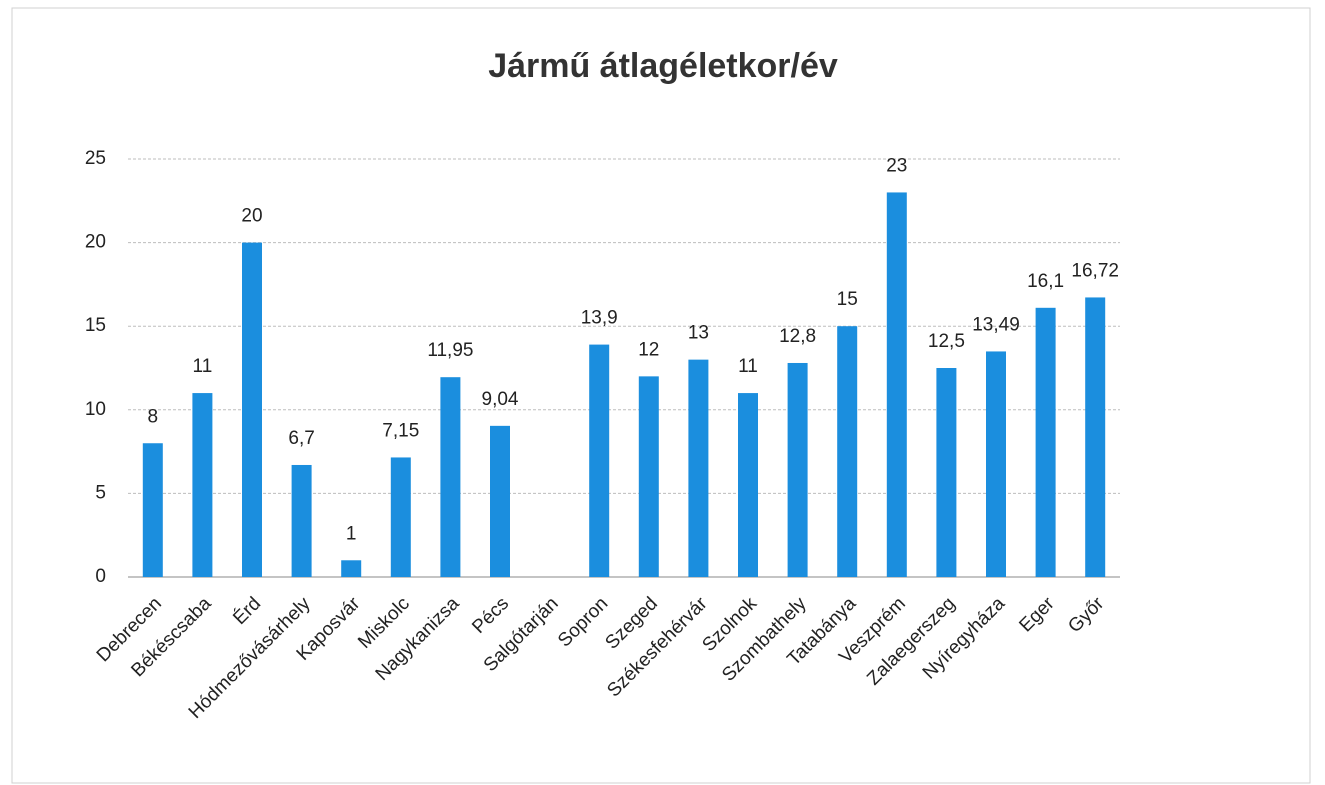  What do you see at coordinates (599, 318) in the screenshot?
I see `data-label: 13,9` at bounding box center [599, 318].